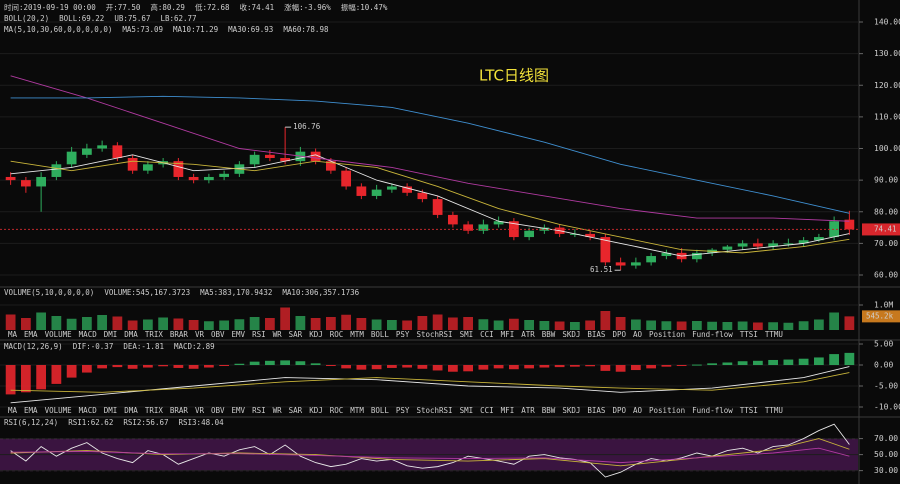 The height and width of the screenshot is (484, 900). What do you see at coordinates (883, 365) in the screenshot?
I see `y-tick-label: 0.00` at bounding box center [883, 365].